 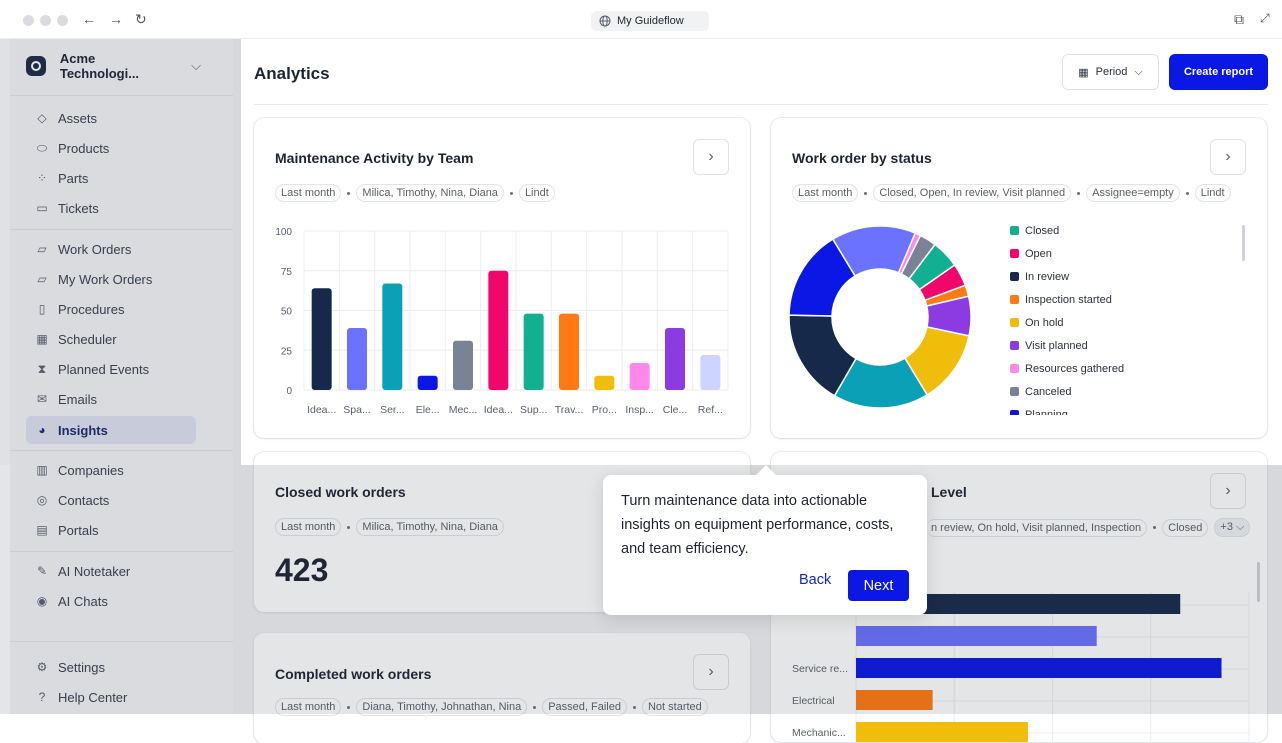 I want to click on reload-icon: ↻, so click(x=141, y=19).